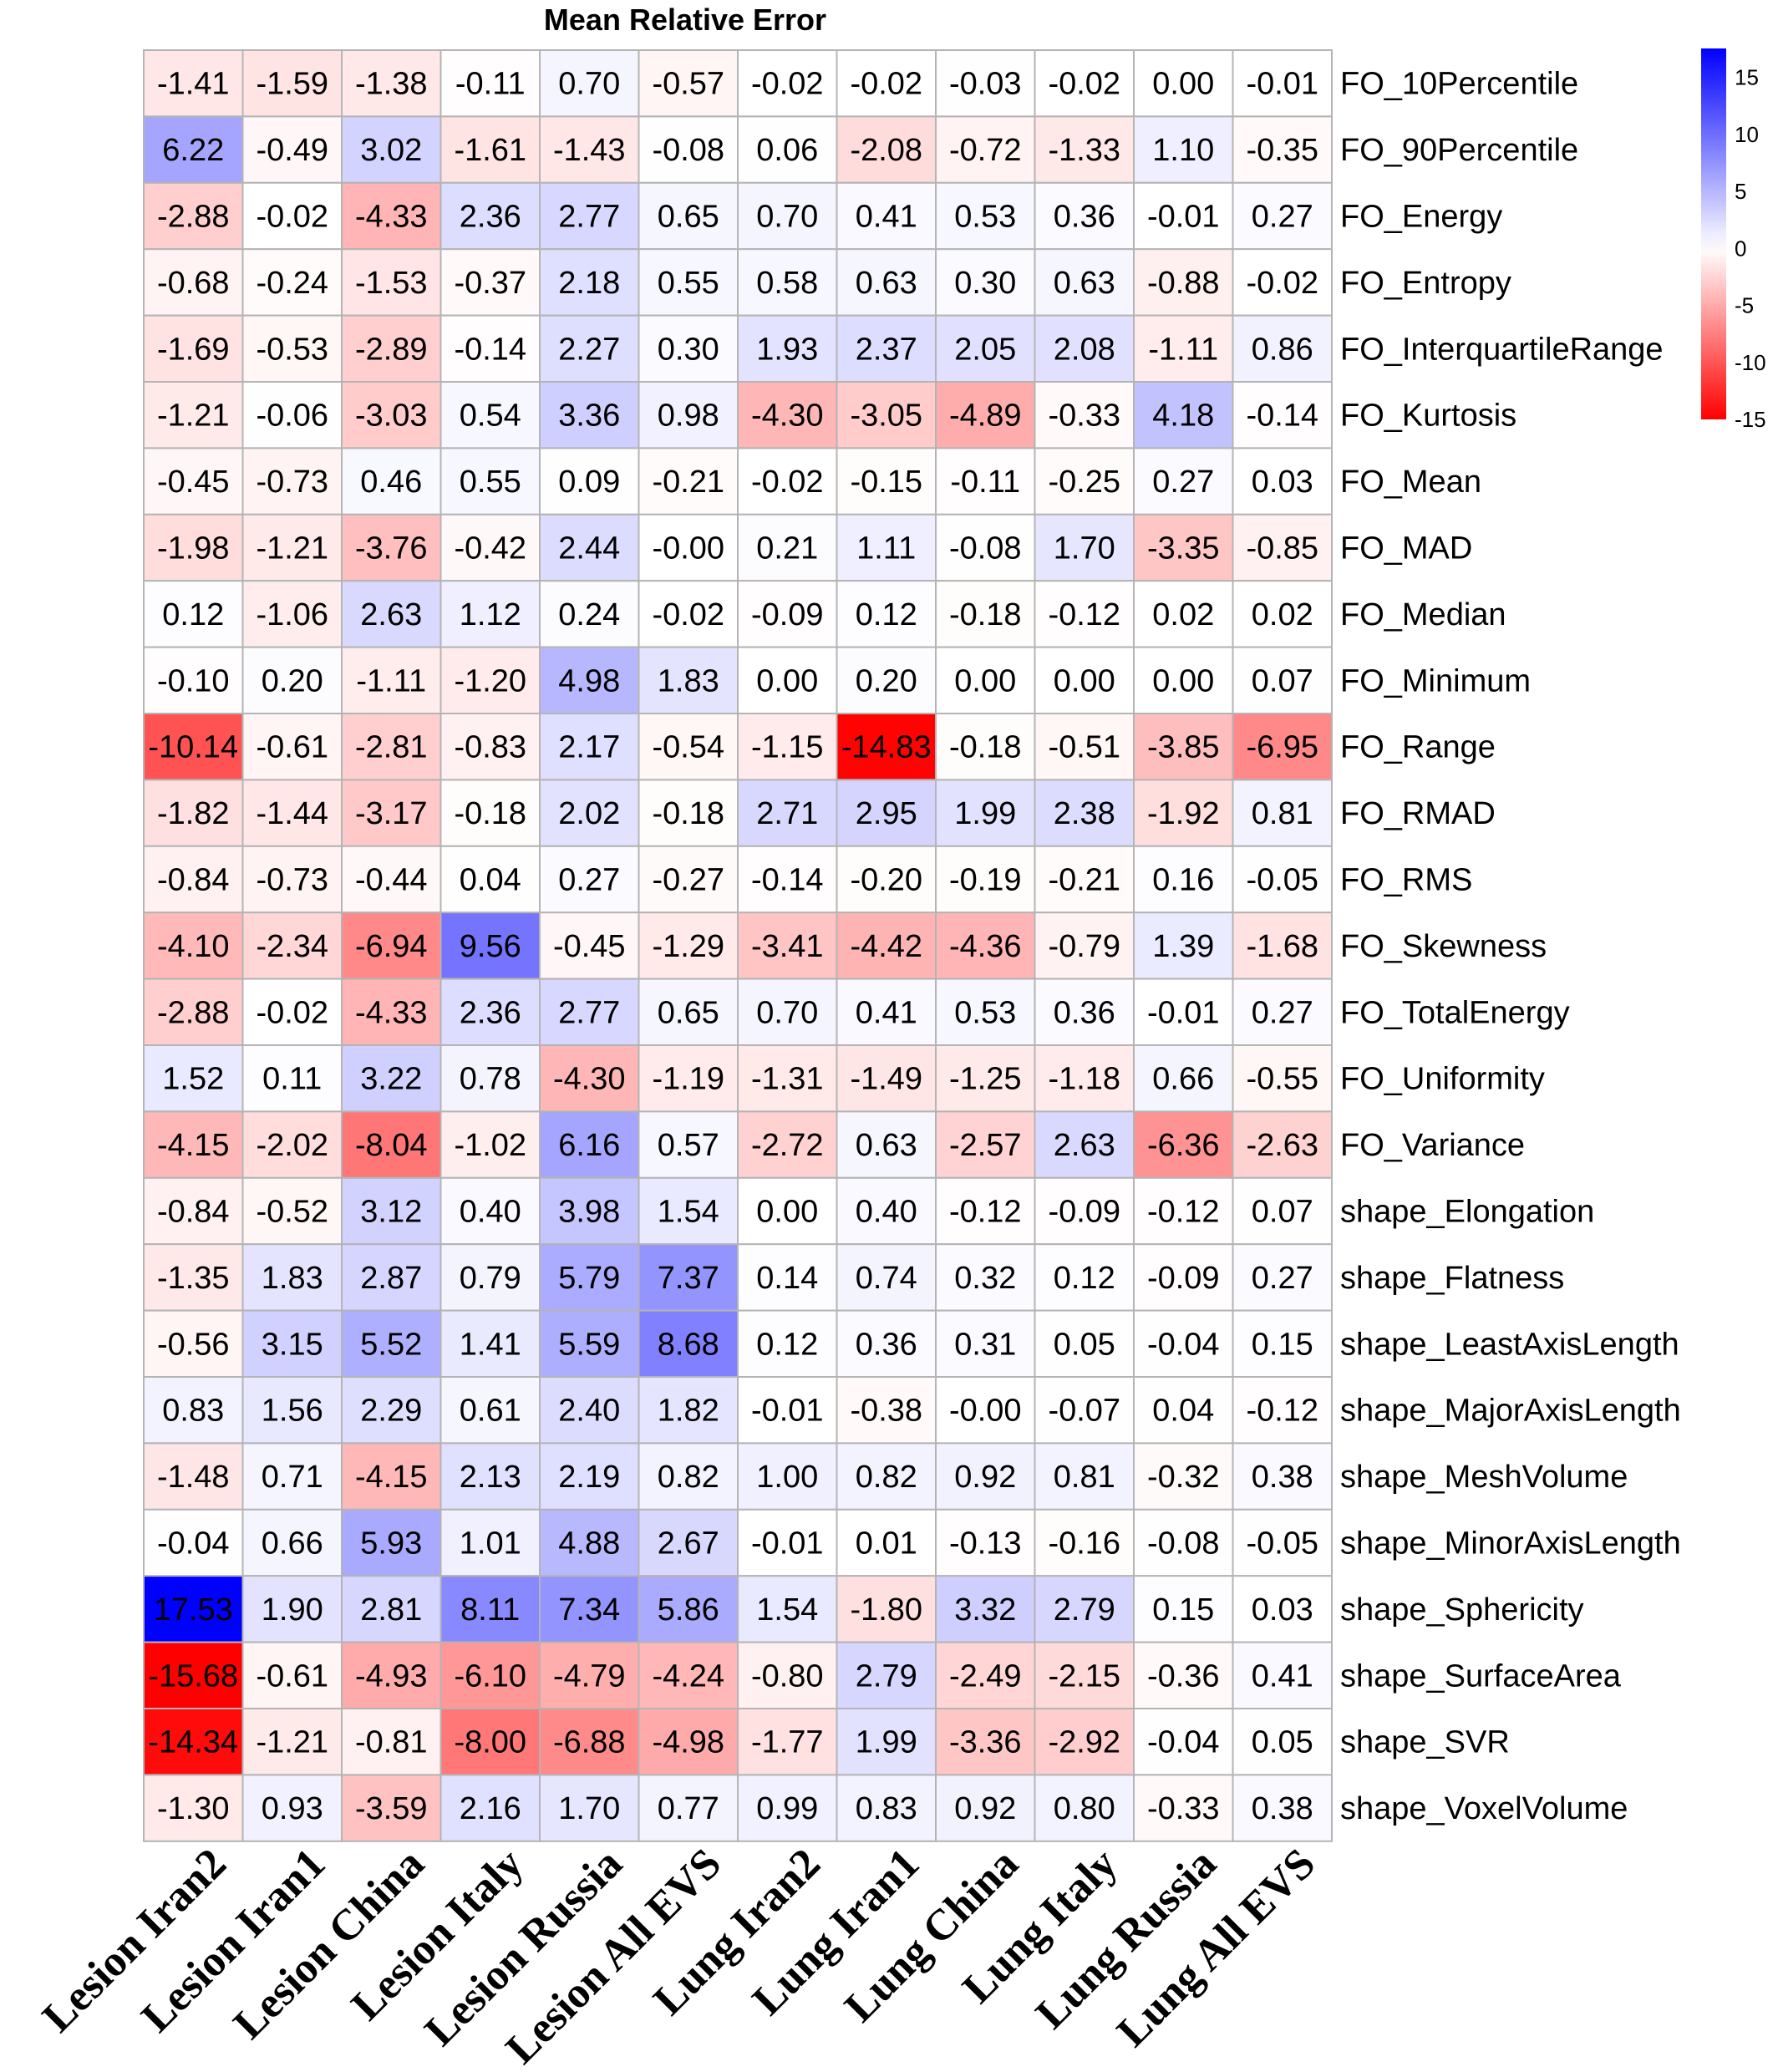 The width and height of the screenshot is (1778, 2072). What do you see at coordinates (689, 1544) in the screenshot?
I see `cell-value-label: 2.67` at bounding box center [689, 1544].